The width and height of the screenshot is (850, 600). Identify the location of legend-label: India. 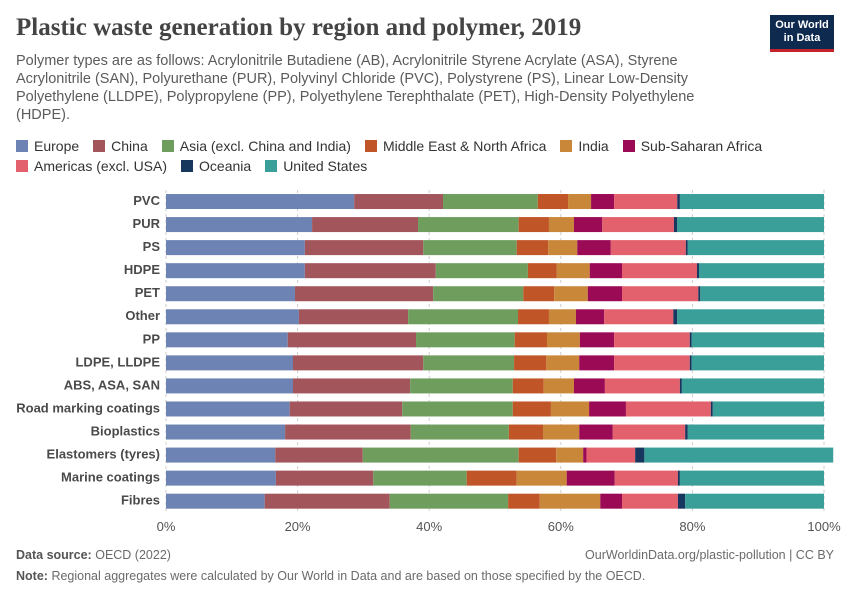
(593, 146).